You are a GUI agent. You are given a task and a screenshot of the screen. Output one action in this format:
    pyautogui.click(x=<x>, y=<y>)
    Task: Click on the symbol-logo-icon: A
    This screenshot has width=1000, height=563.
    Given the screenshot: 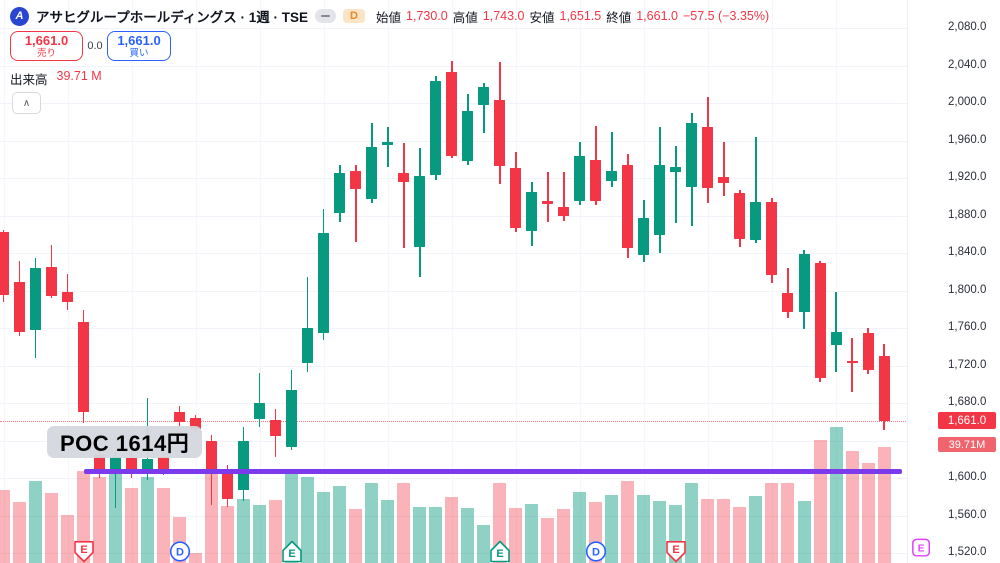 What is the action you would take?
    pyautogui.click(x=19, y=16)
    